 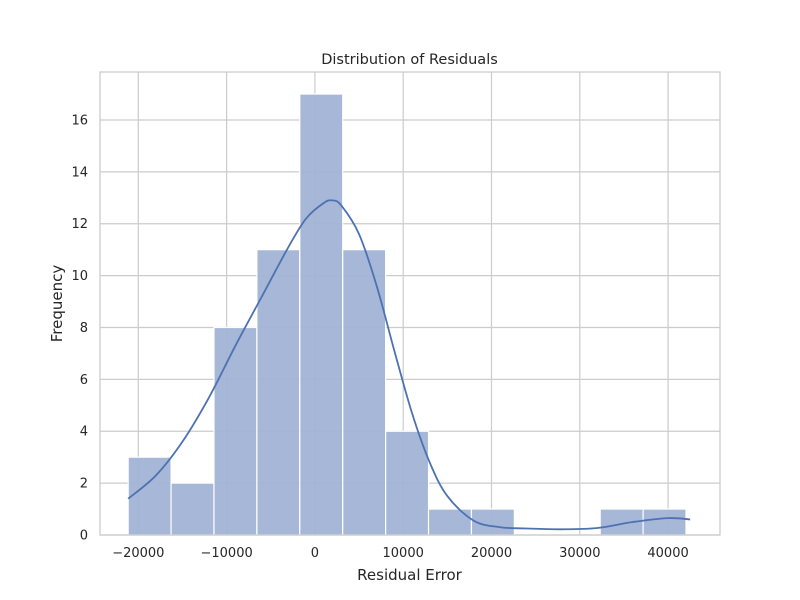 What do you see at coordinates (79, 224) in the screenshot?
I see `y-tick-label: 12` at bounding box center [79, 224].